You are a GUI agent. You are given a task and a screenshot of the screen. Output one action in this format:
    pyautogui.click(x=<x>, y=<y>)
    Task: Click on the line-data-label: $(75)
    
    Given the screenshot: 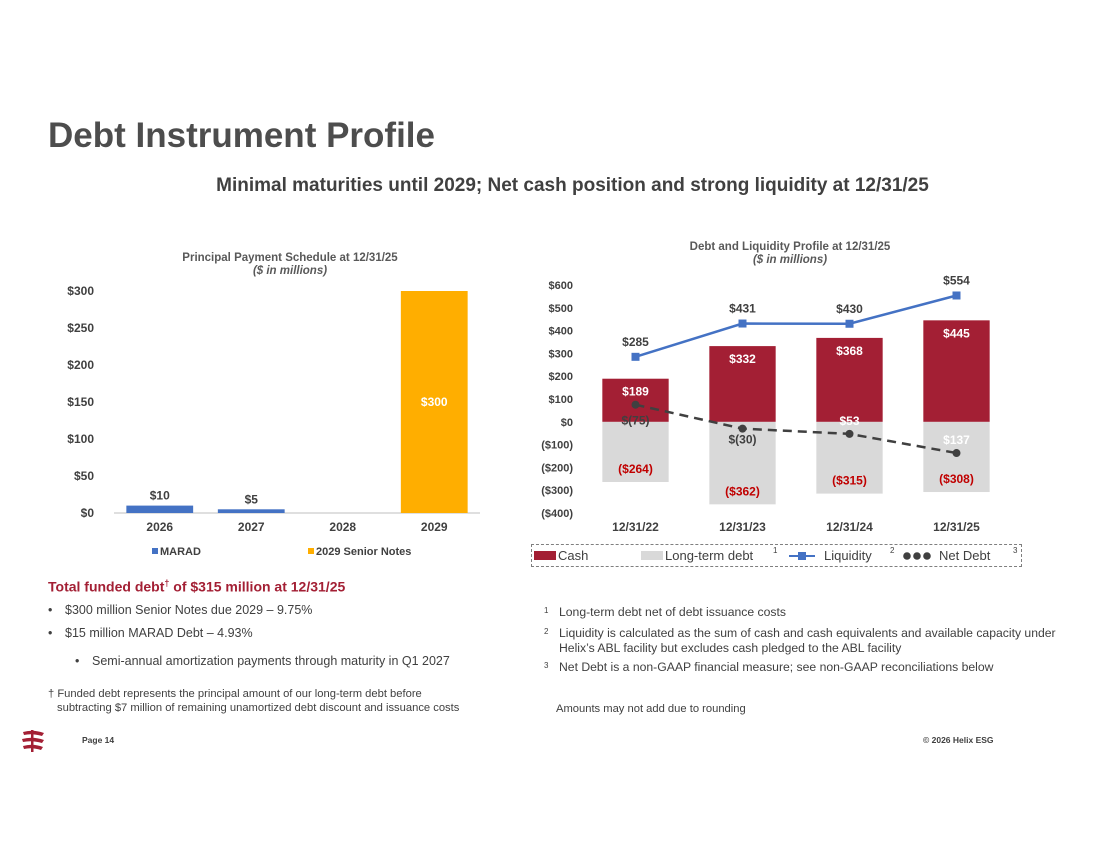 What is the action you would take?
    pyautogui.click(x=635, y=421)
    